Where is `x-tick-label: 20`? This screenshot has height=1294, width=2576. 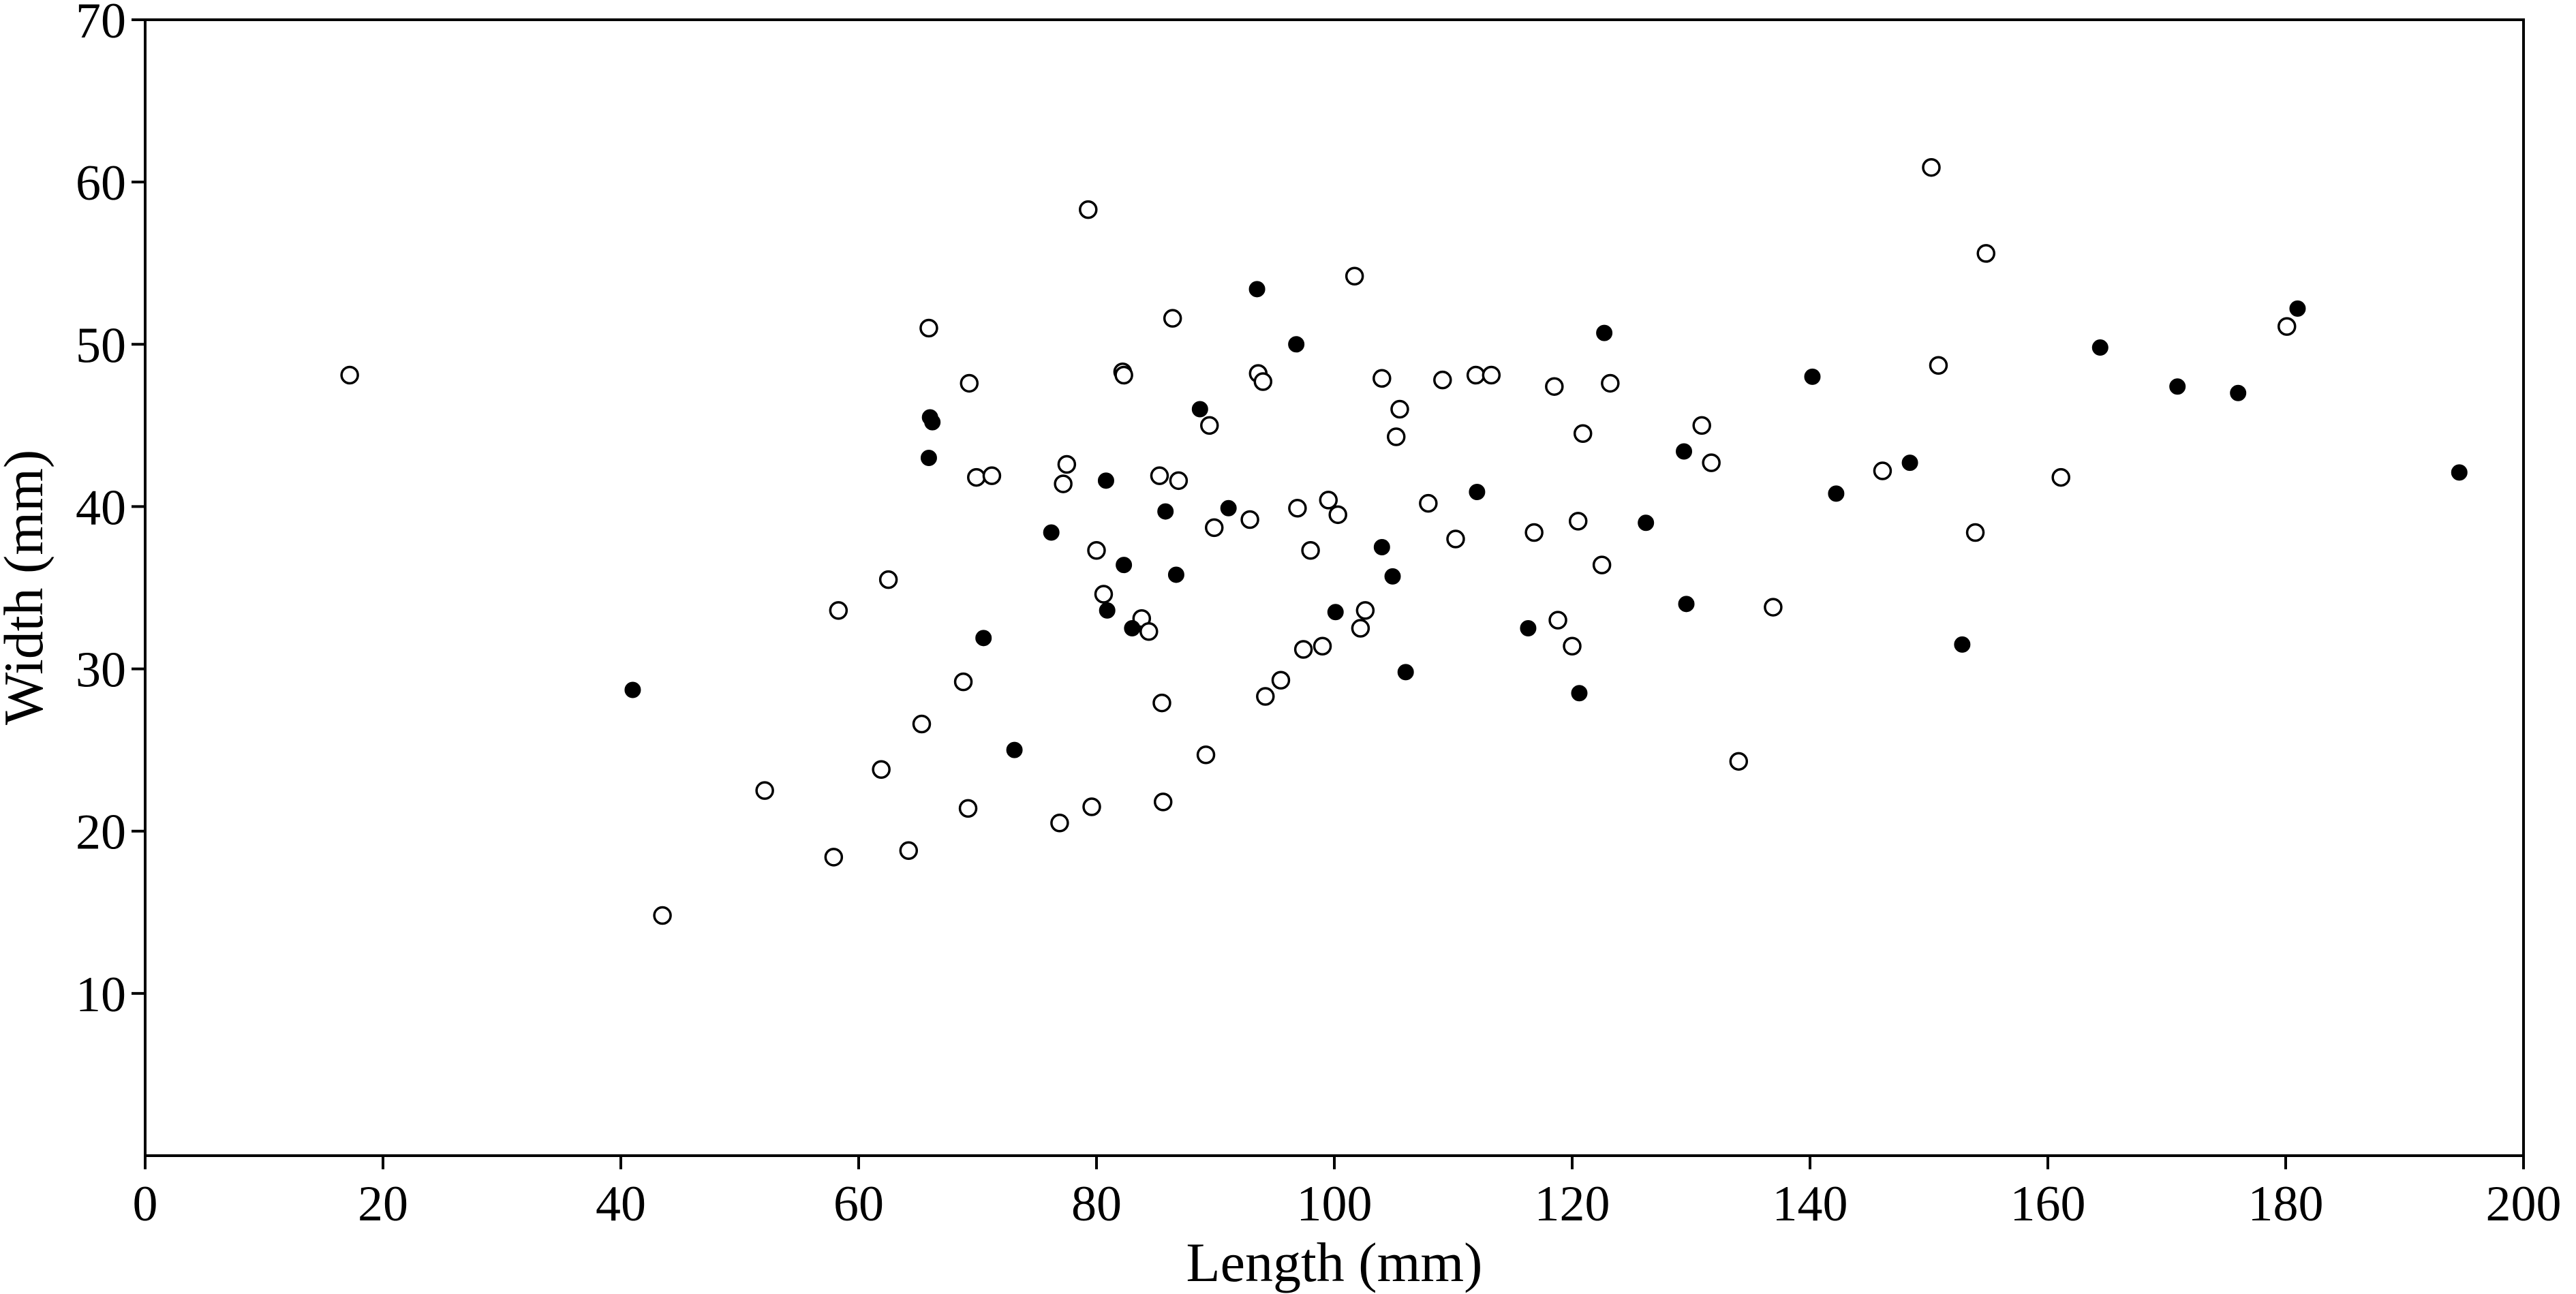
x-tick-label: 20 is located at coordinates (383, 1204).